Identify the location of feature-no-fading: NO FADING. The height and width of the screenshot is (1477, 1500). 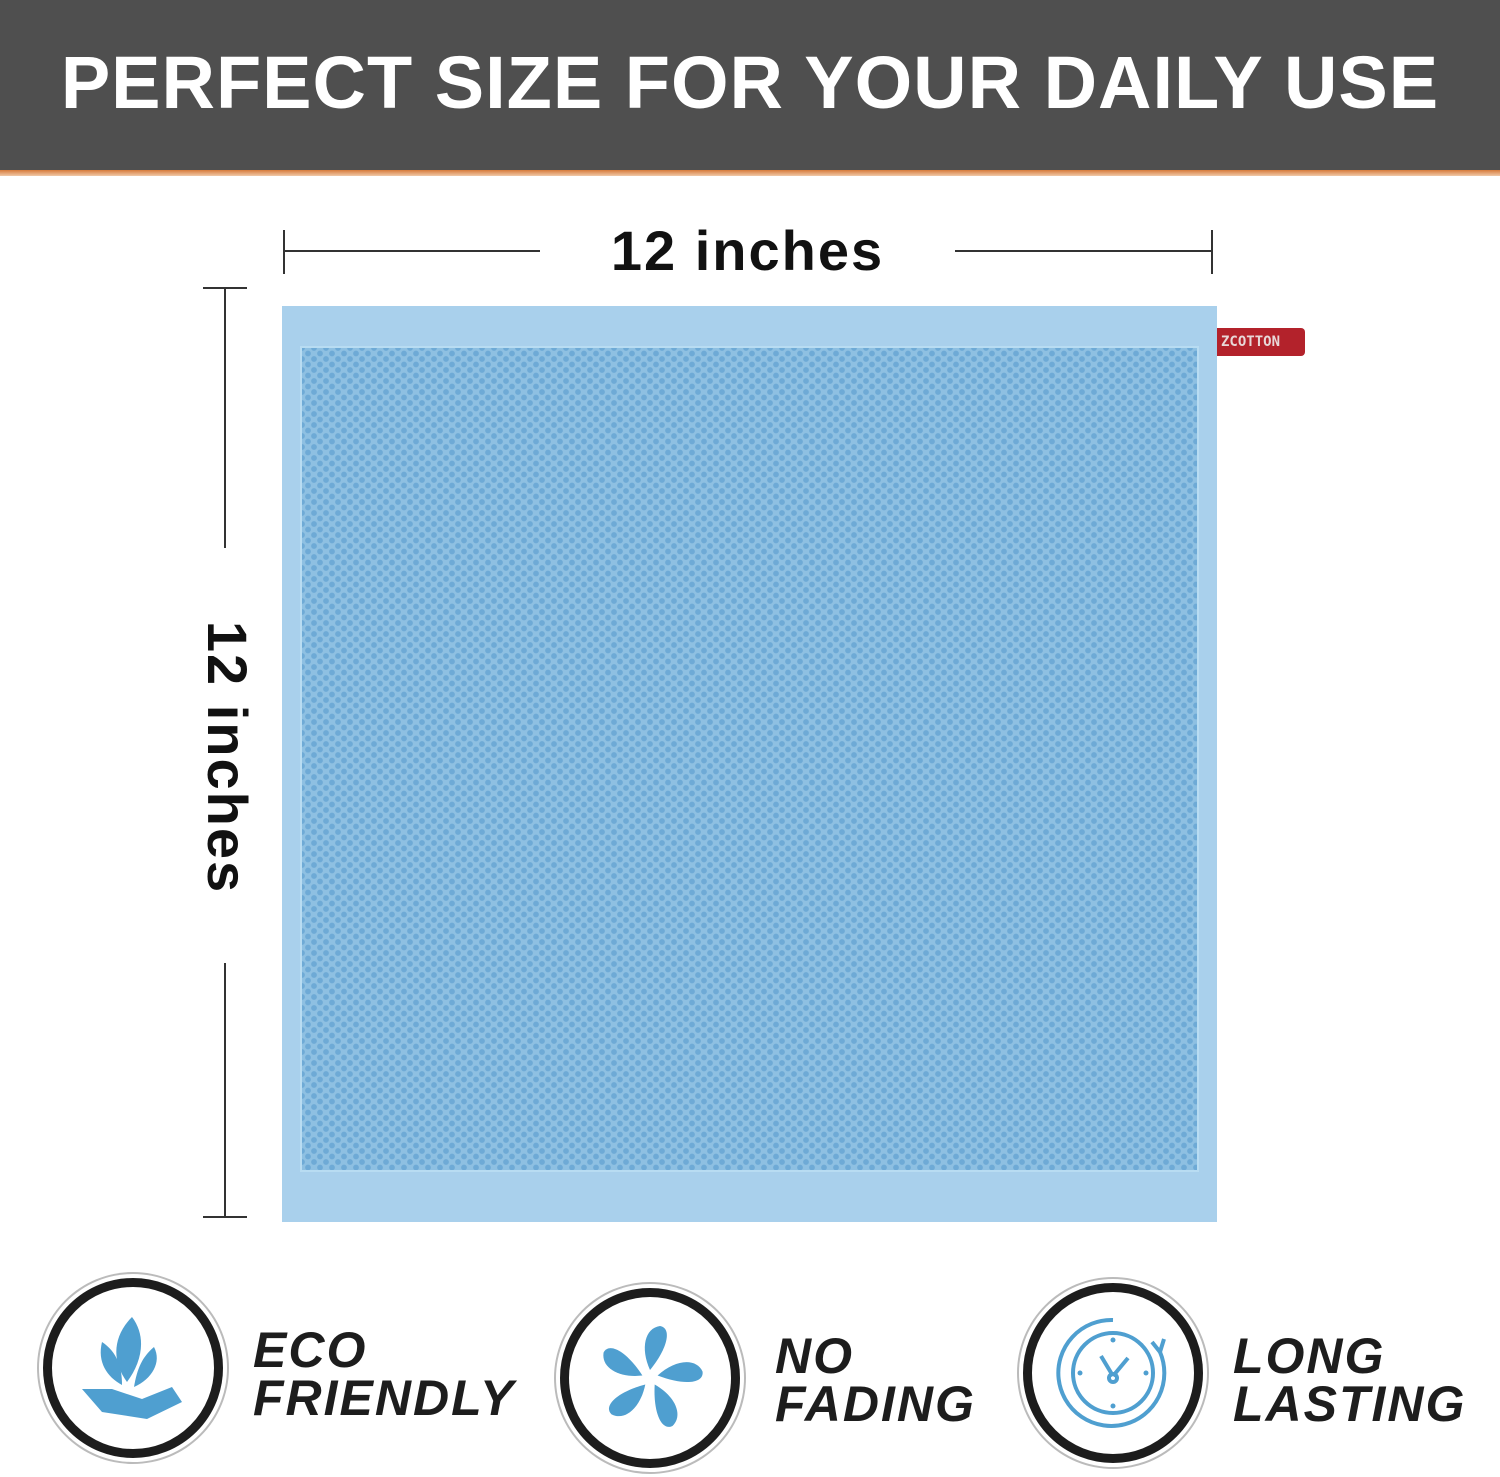
(875, 1380).